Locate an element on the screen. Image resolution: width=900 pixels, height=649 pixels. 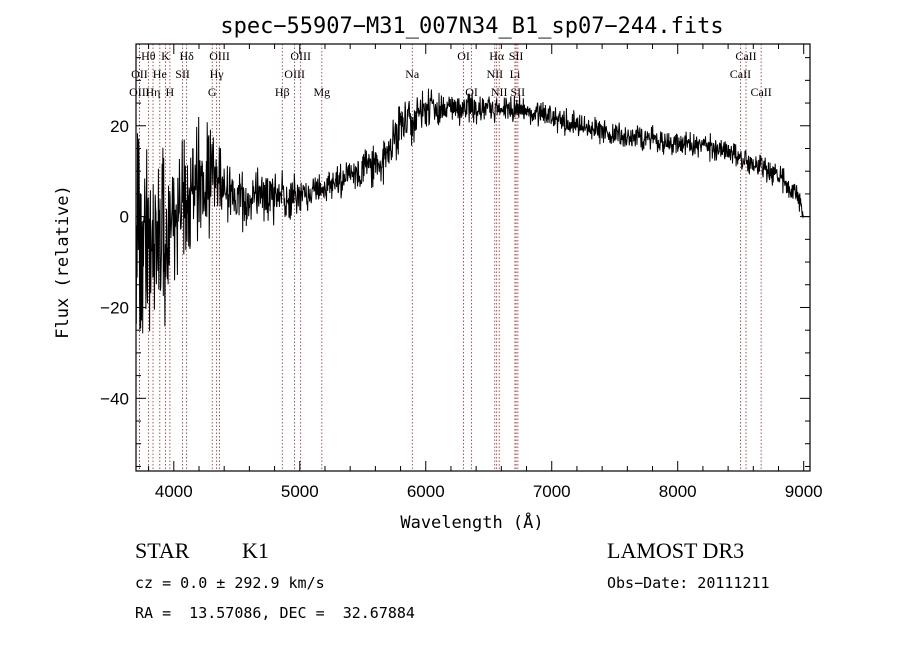
object-class: STAR is located at coordinates (162, 550).